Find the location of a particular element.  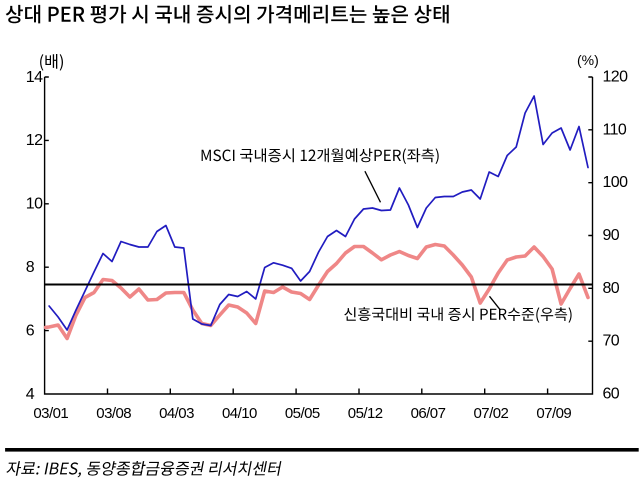

svg-text: 07/09 is located at coordinates (553, 413).